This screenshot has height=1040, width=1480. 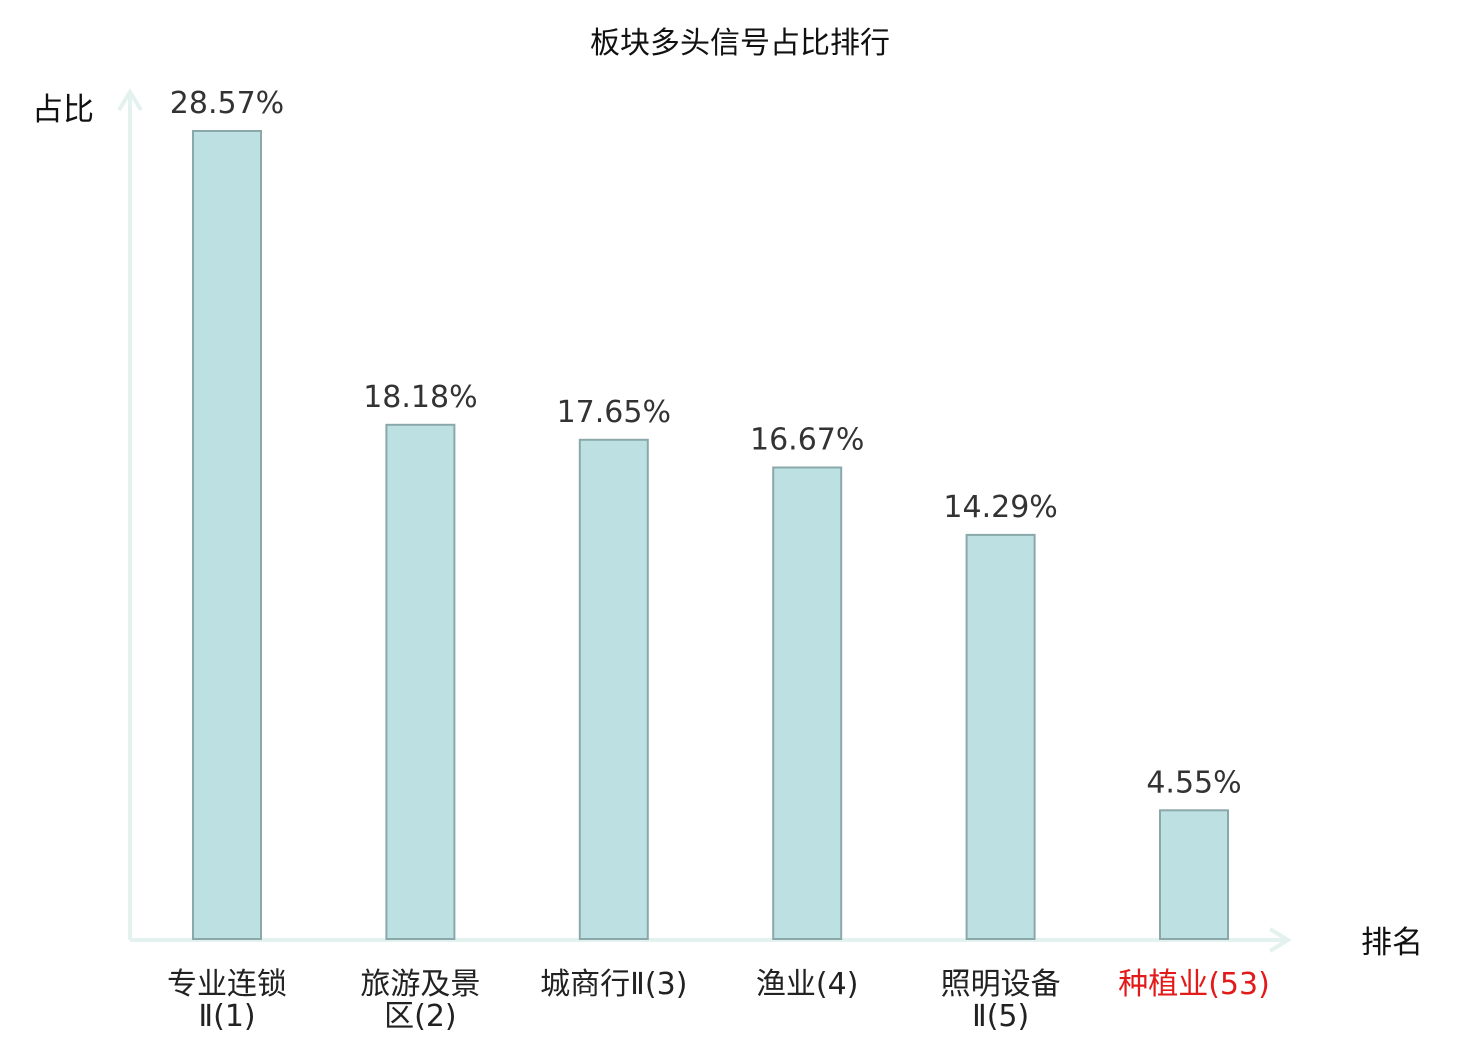 What do you see at coordinates (613, 984) in the screenshot?
I see `category-label: 城商行Ⅱ(3)` at bounding box center [613, 984].